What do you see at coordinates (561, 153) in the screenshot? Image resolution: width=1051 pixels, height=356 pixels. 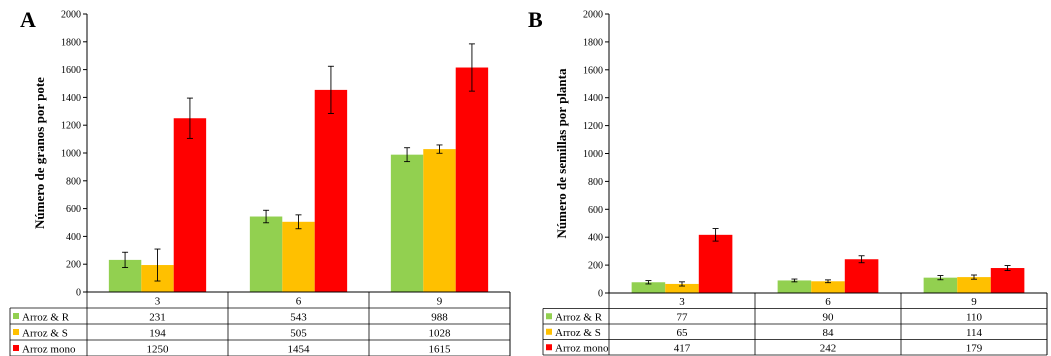 I see `y-axis-label: Número de semillas por planta` at bounding box center [561, 153].